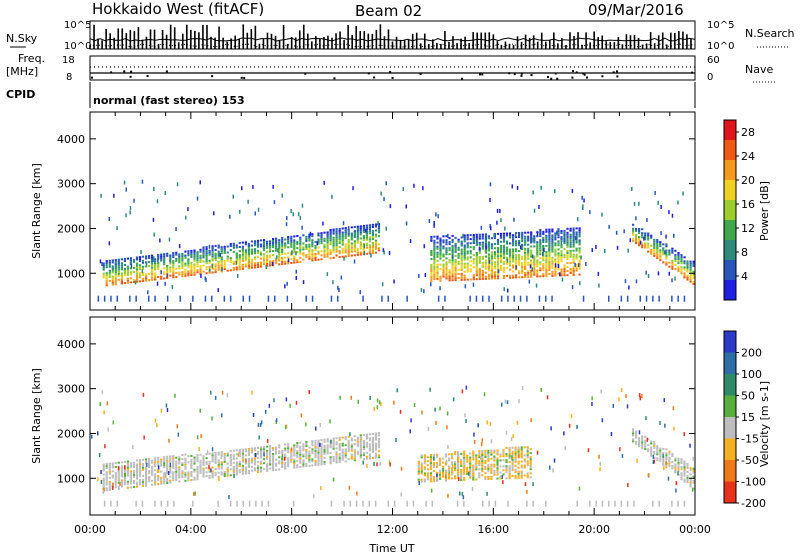 This screenshot has height=554, width=800. I want to click on range-tick-label: 3000, so click(71, 389).